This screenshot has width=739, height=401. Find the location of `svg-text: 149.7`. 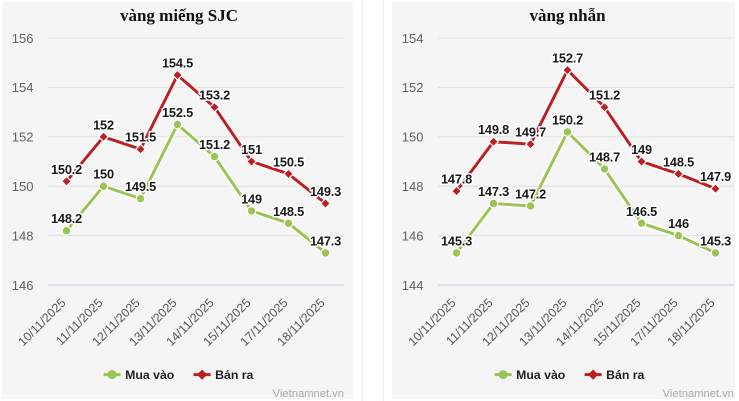

svg-text: 149.7 is located at coordinates (530, 132).